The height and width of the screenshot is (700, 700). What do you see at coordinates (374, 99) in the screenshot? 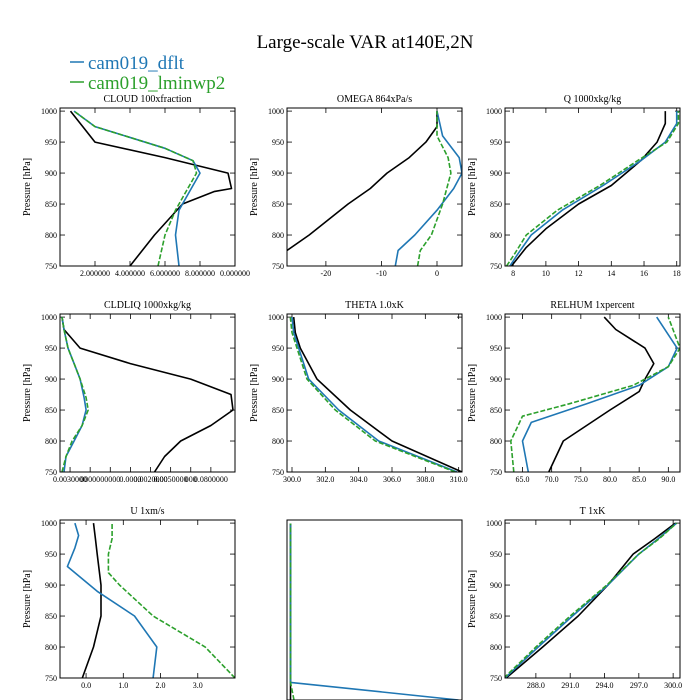
I see `panel-title: OMEGA 864xPa/s` at bounding box center [374, 99].